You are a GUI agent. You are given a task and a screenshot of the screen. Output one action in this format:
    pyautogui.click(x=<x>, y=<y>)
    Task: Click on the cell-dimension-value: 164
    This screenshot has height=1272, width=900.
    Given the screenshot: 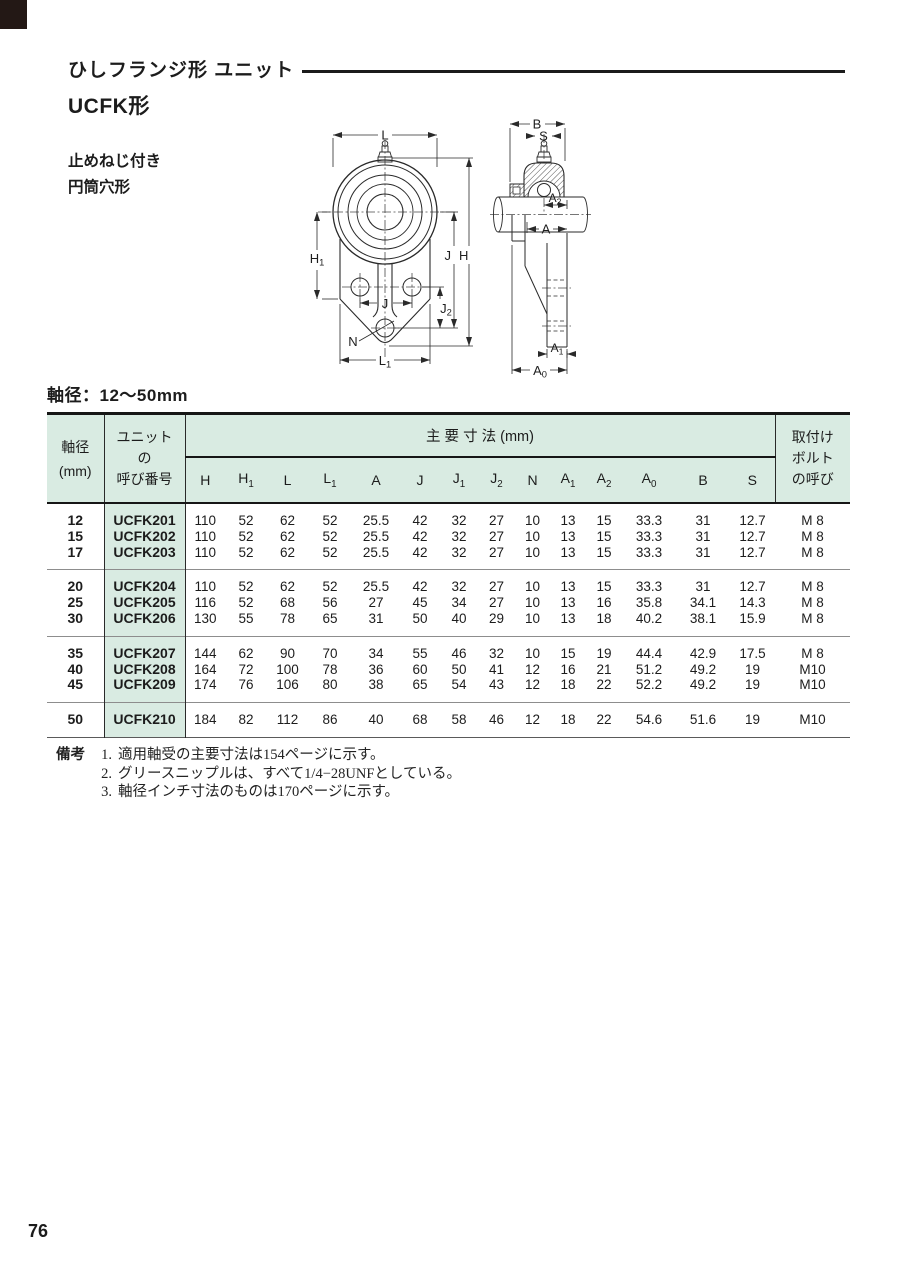 What is the action you would take?
    pyautogui.click(x=205, y=669)
    